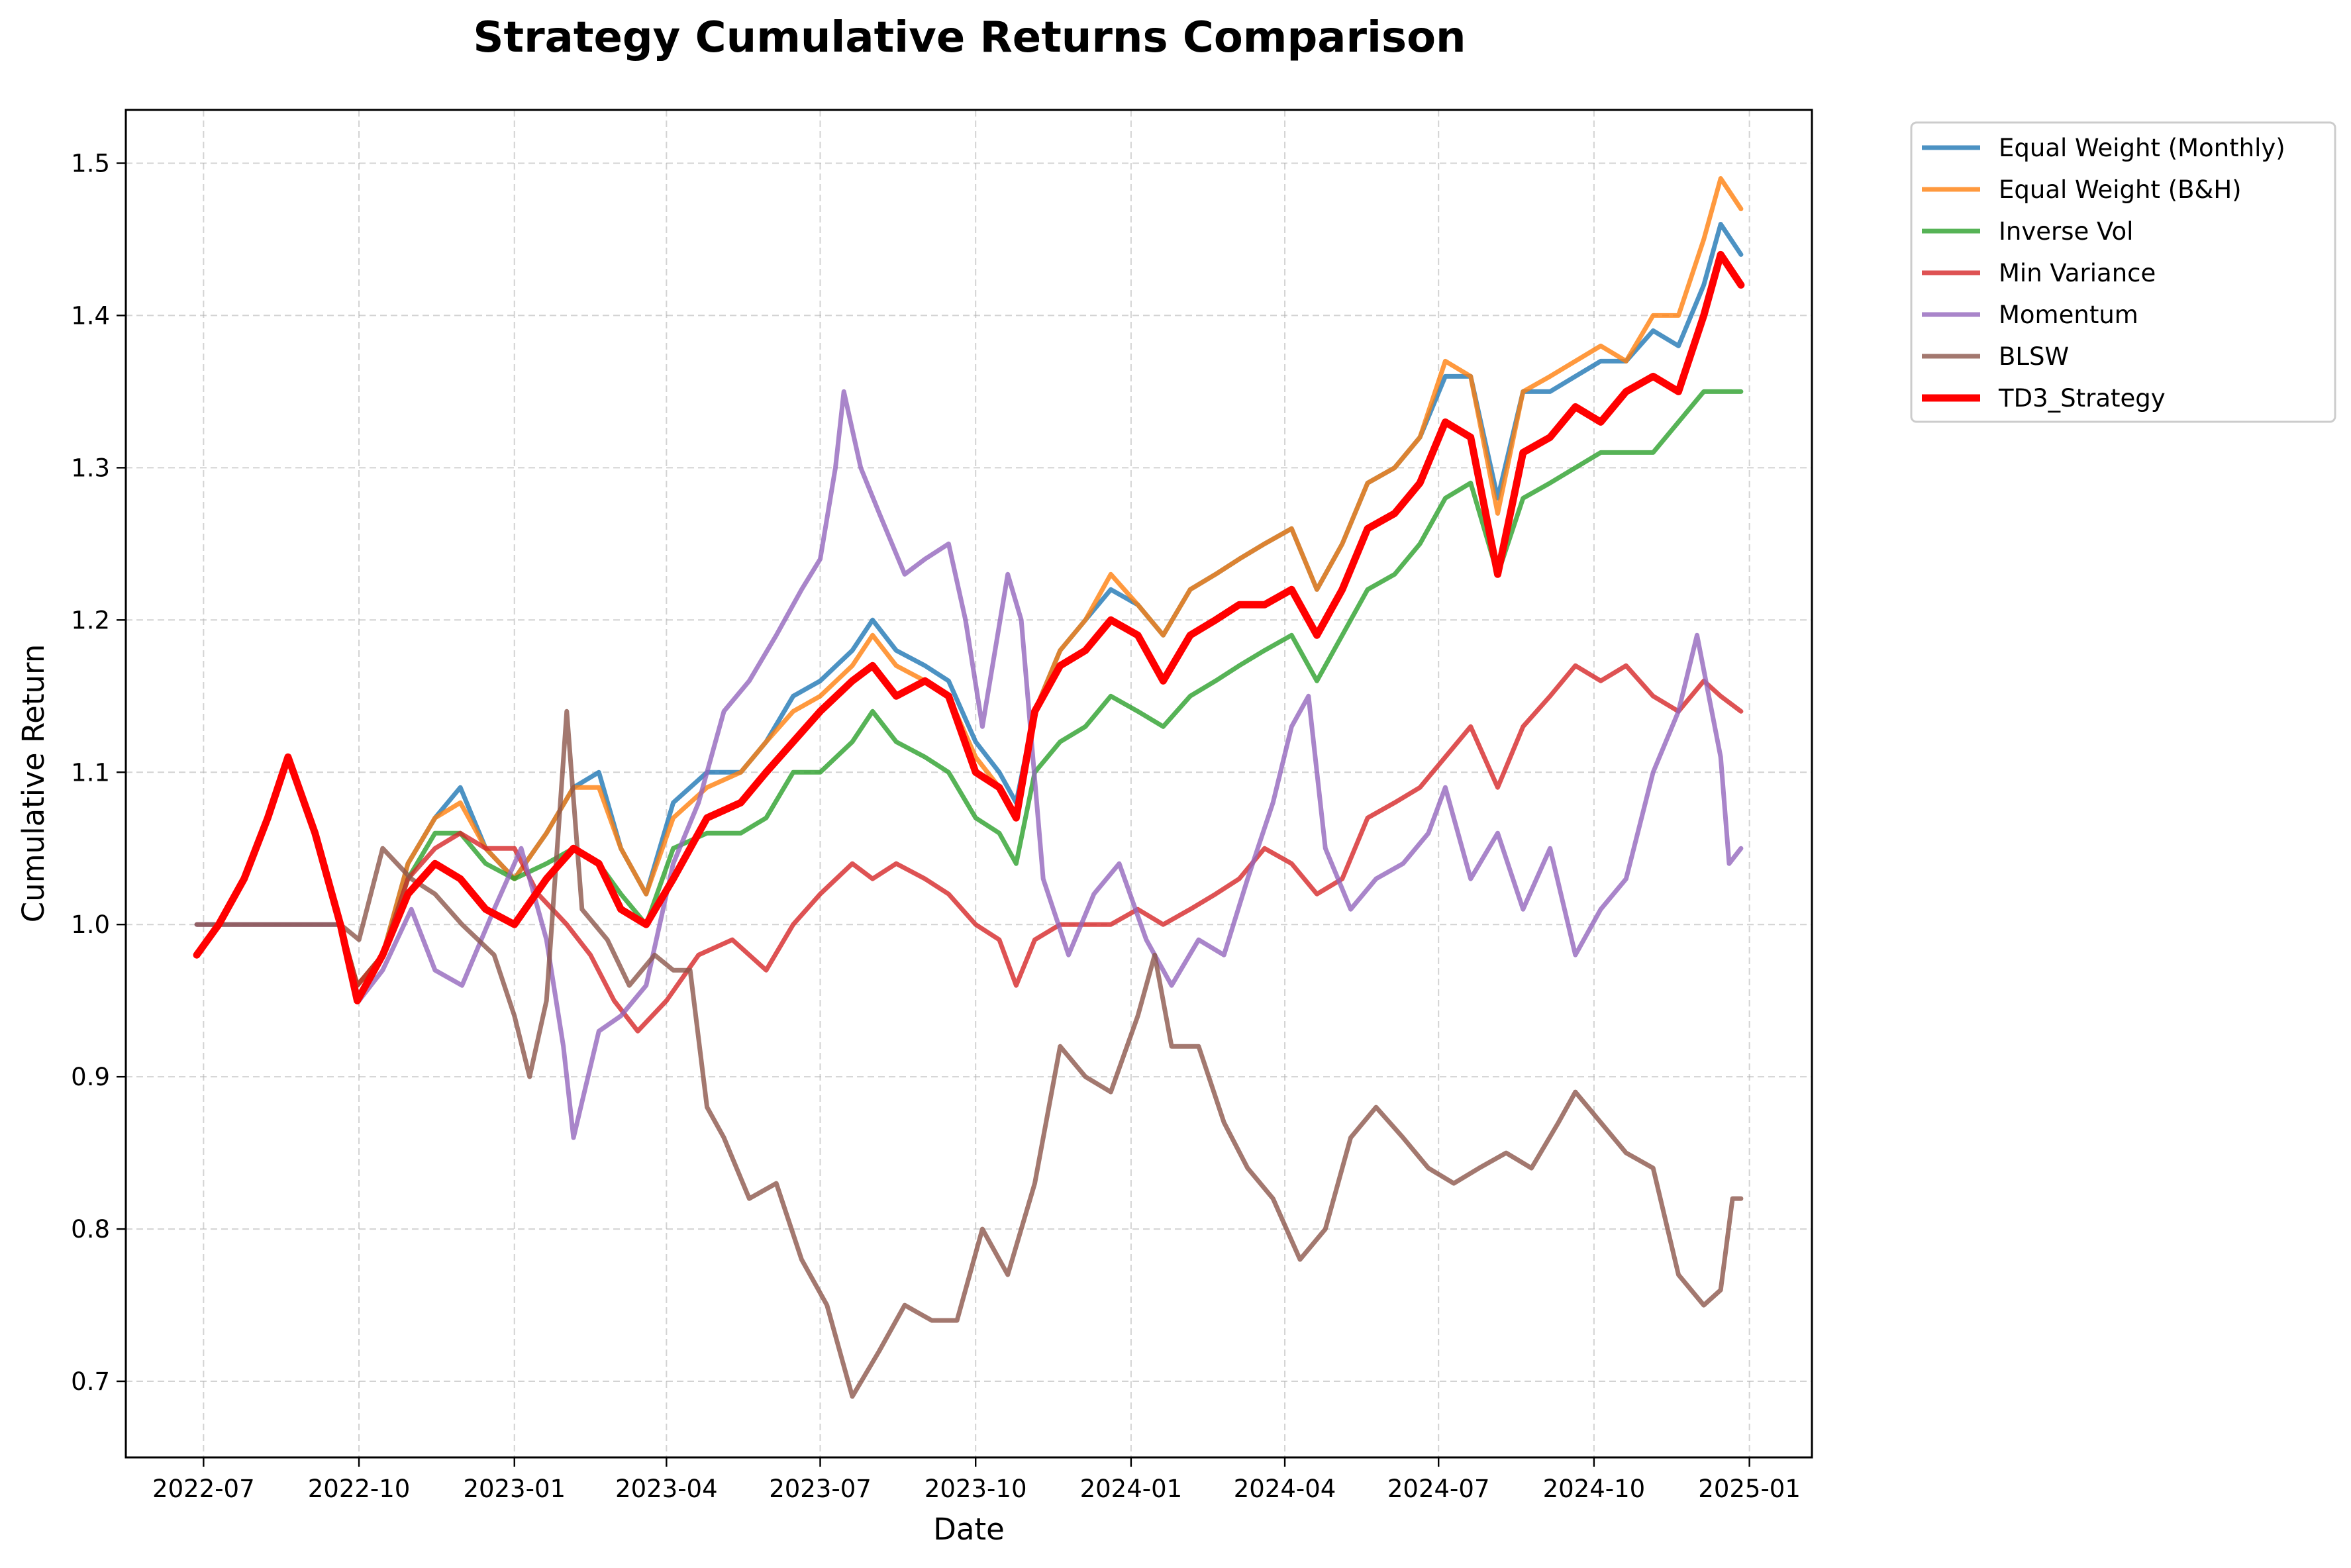 This screenshot has width=2351, height=1568. I want to click on x-axis-label: Date, so click(969, 1529).